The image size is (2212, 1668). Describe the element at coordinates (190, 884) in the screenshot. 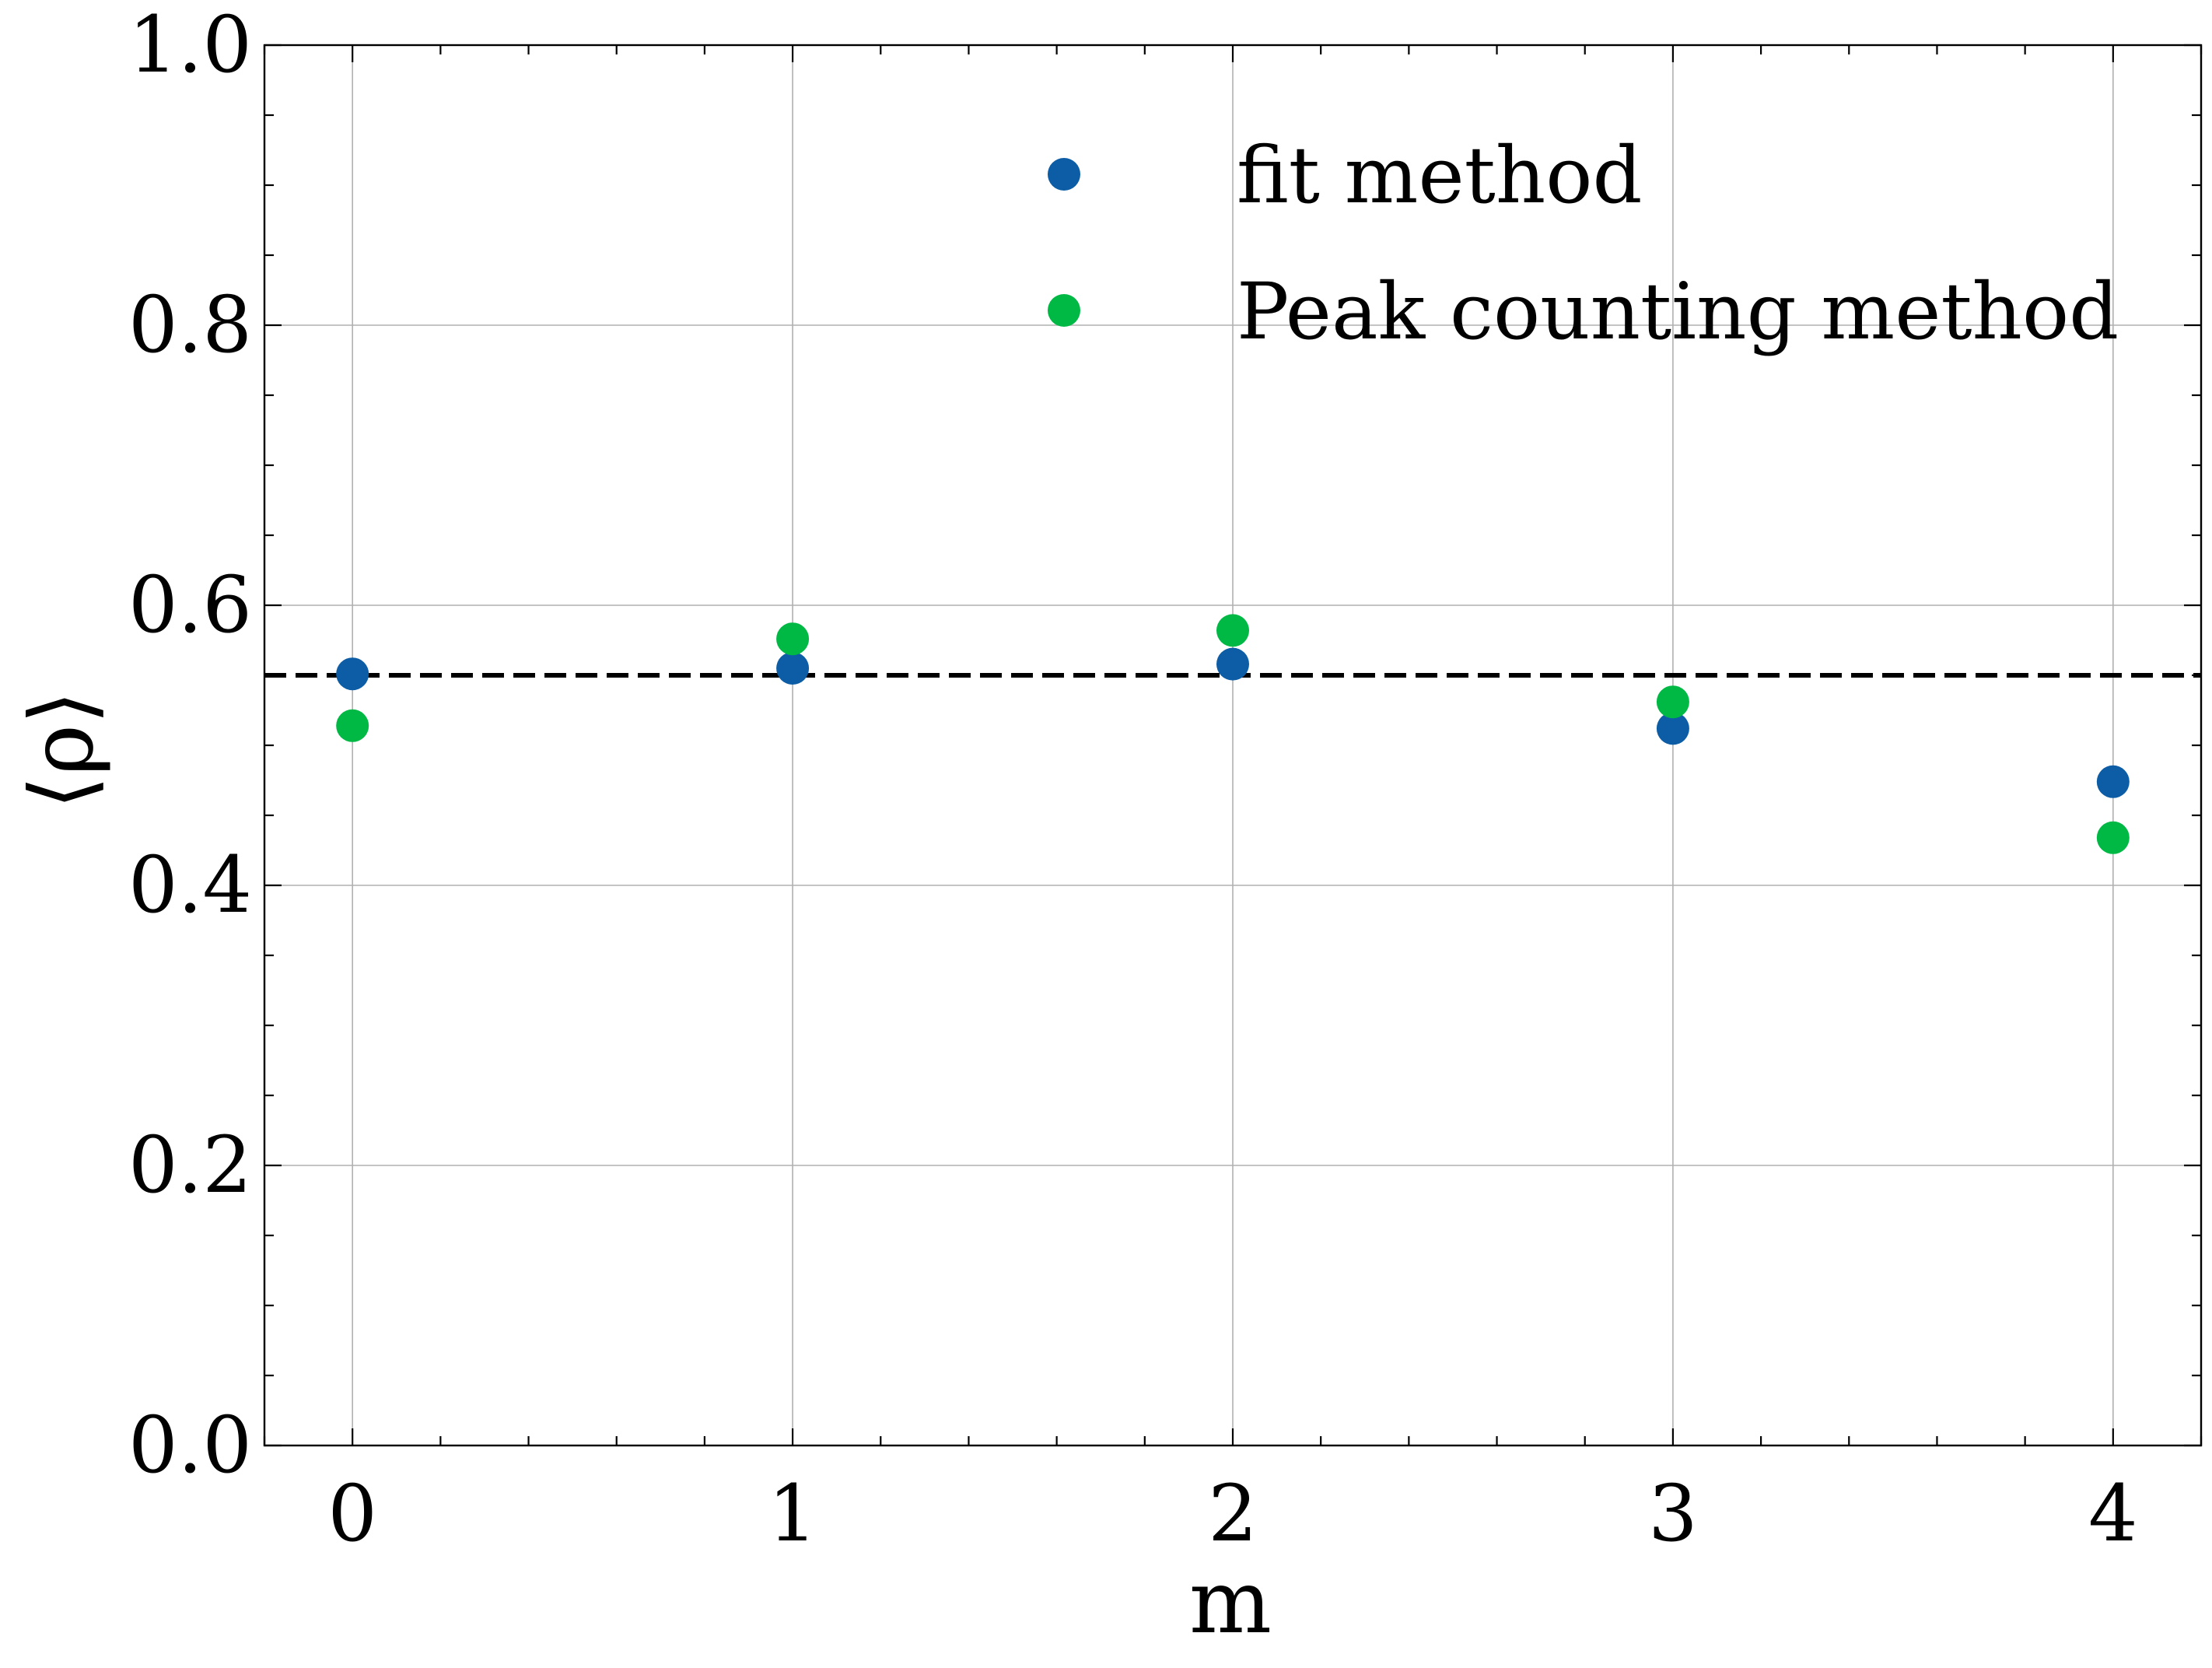

I see `y-tick-label: 0.4` at that location.